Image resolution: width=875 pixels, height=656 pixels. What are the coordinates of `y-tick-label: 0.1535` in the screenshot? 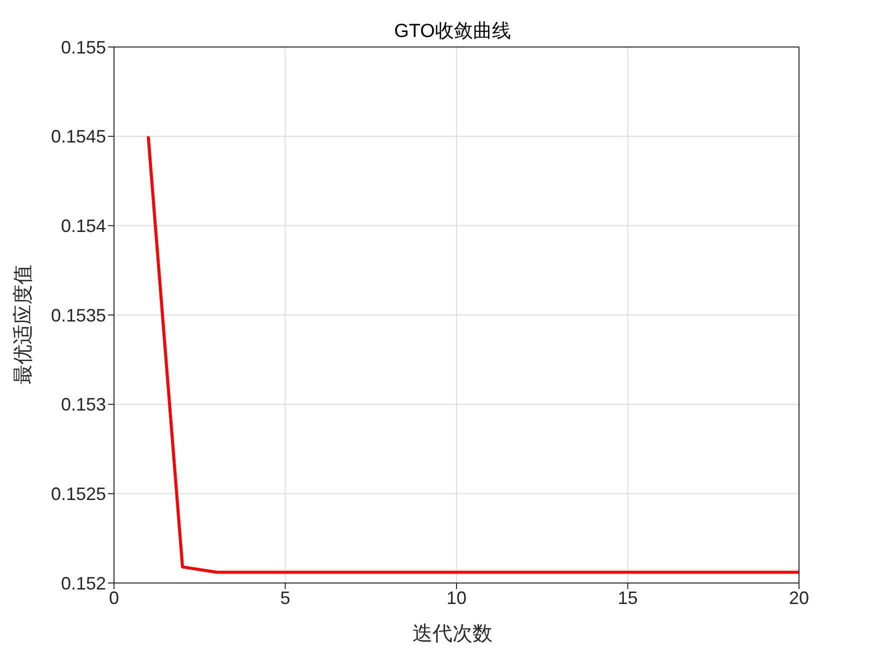 It's located at (78, 315).